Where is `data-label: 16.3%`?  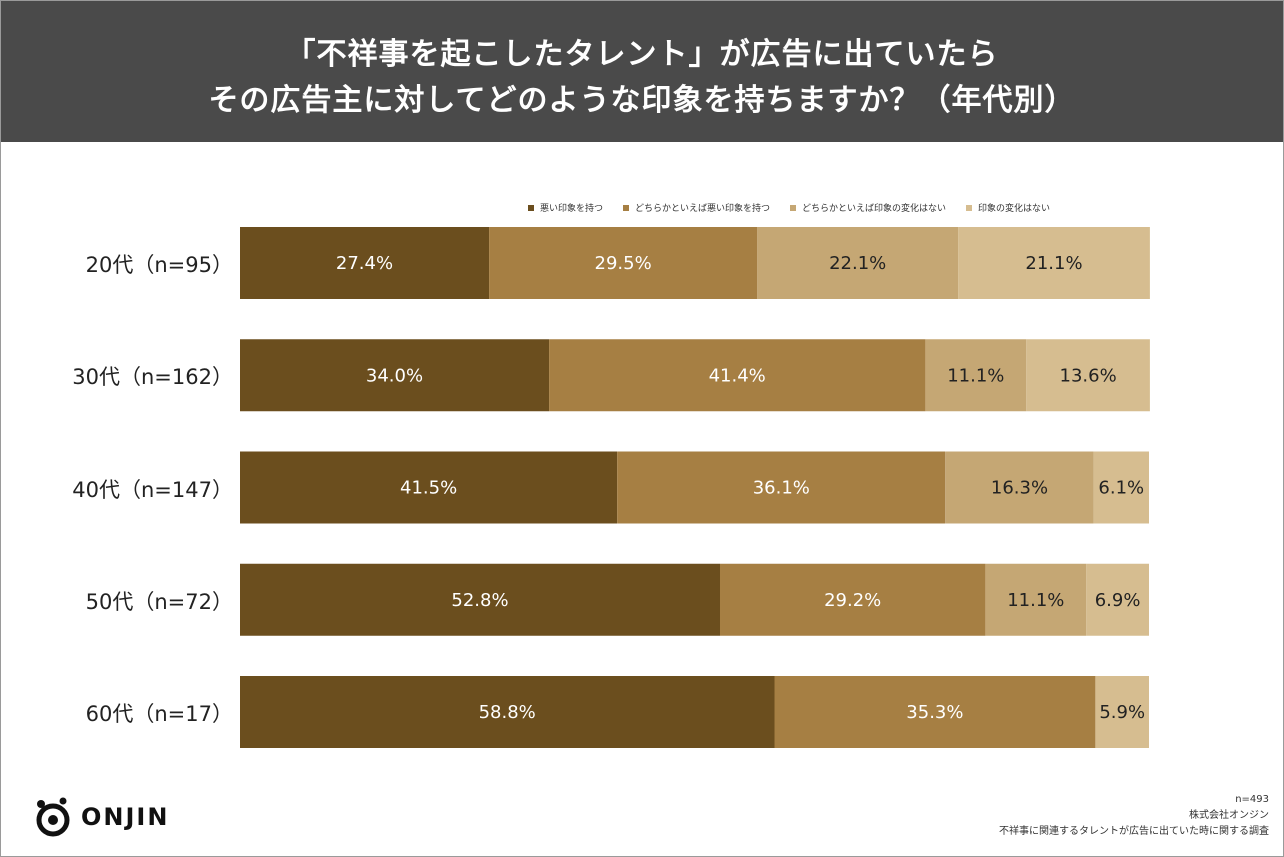
data-label: 16.3% is located at coordinates (1019, 488).